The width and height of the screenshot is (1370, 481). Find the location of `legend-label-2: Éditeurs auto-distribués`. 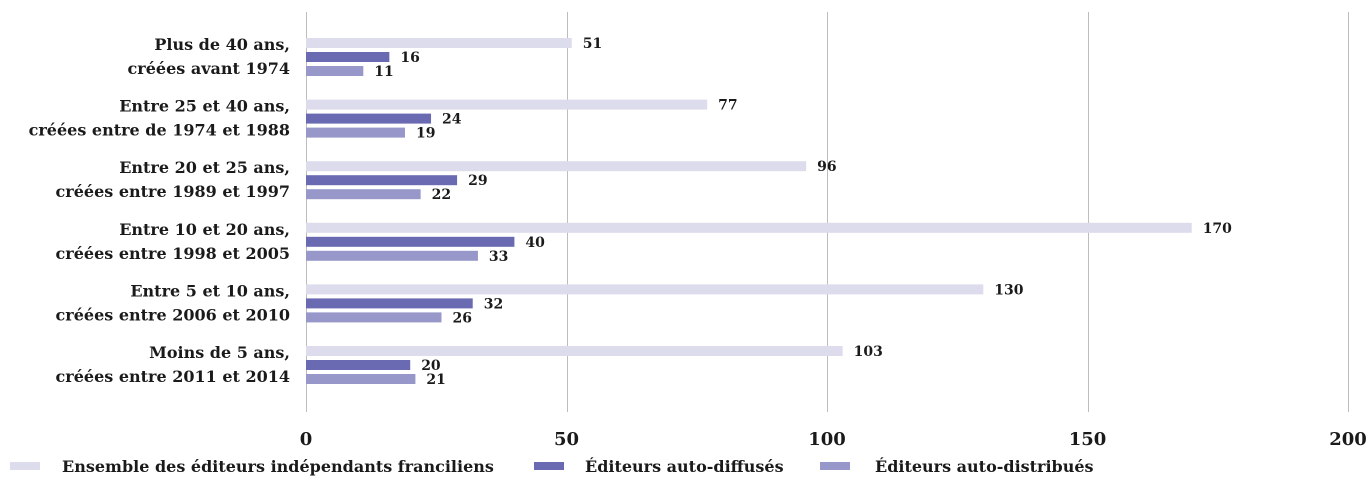

legend-label-2: Éditeurs auto-distribués is located at coordinates (984, 466).